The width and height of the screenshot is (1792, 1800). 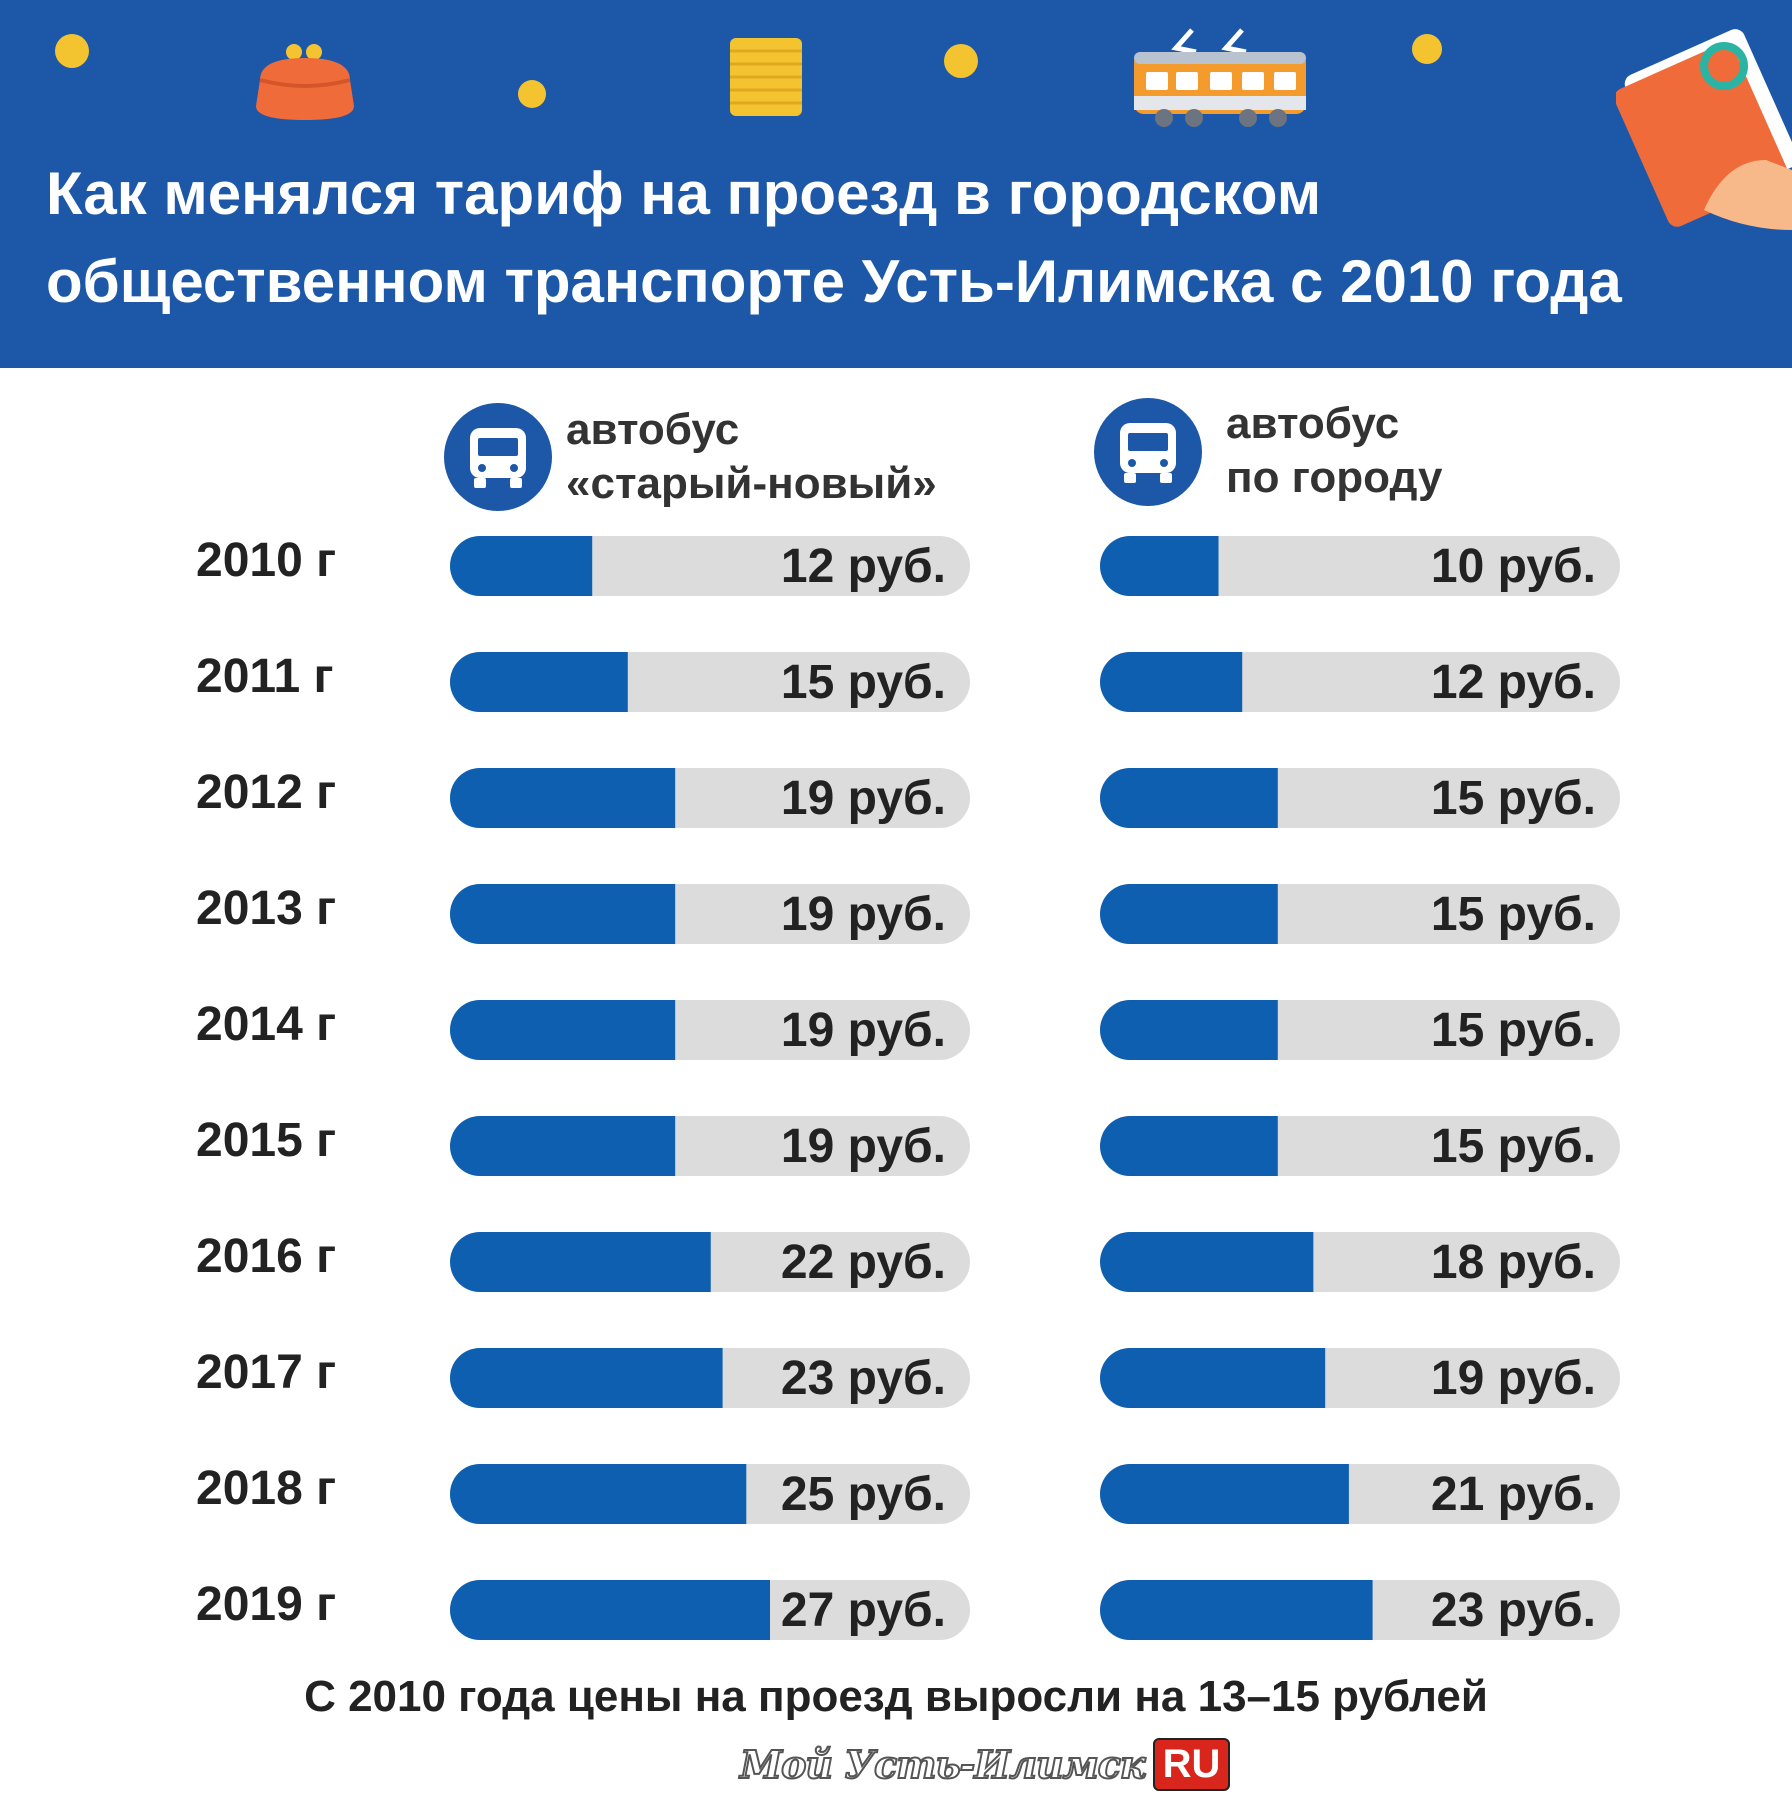 What do you see at coordinates (266, 792) in the screenshot?
I see `year-label: 2012 г` at bounding box center [266, 792].